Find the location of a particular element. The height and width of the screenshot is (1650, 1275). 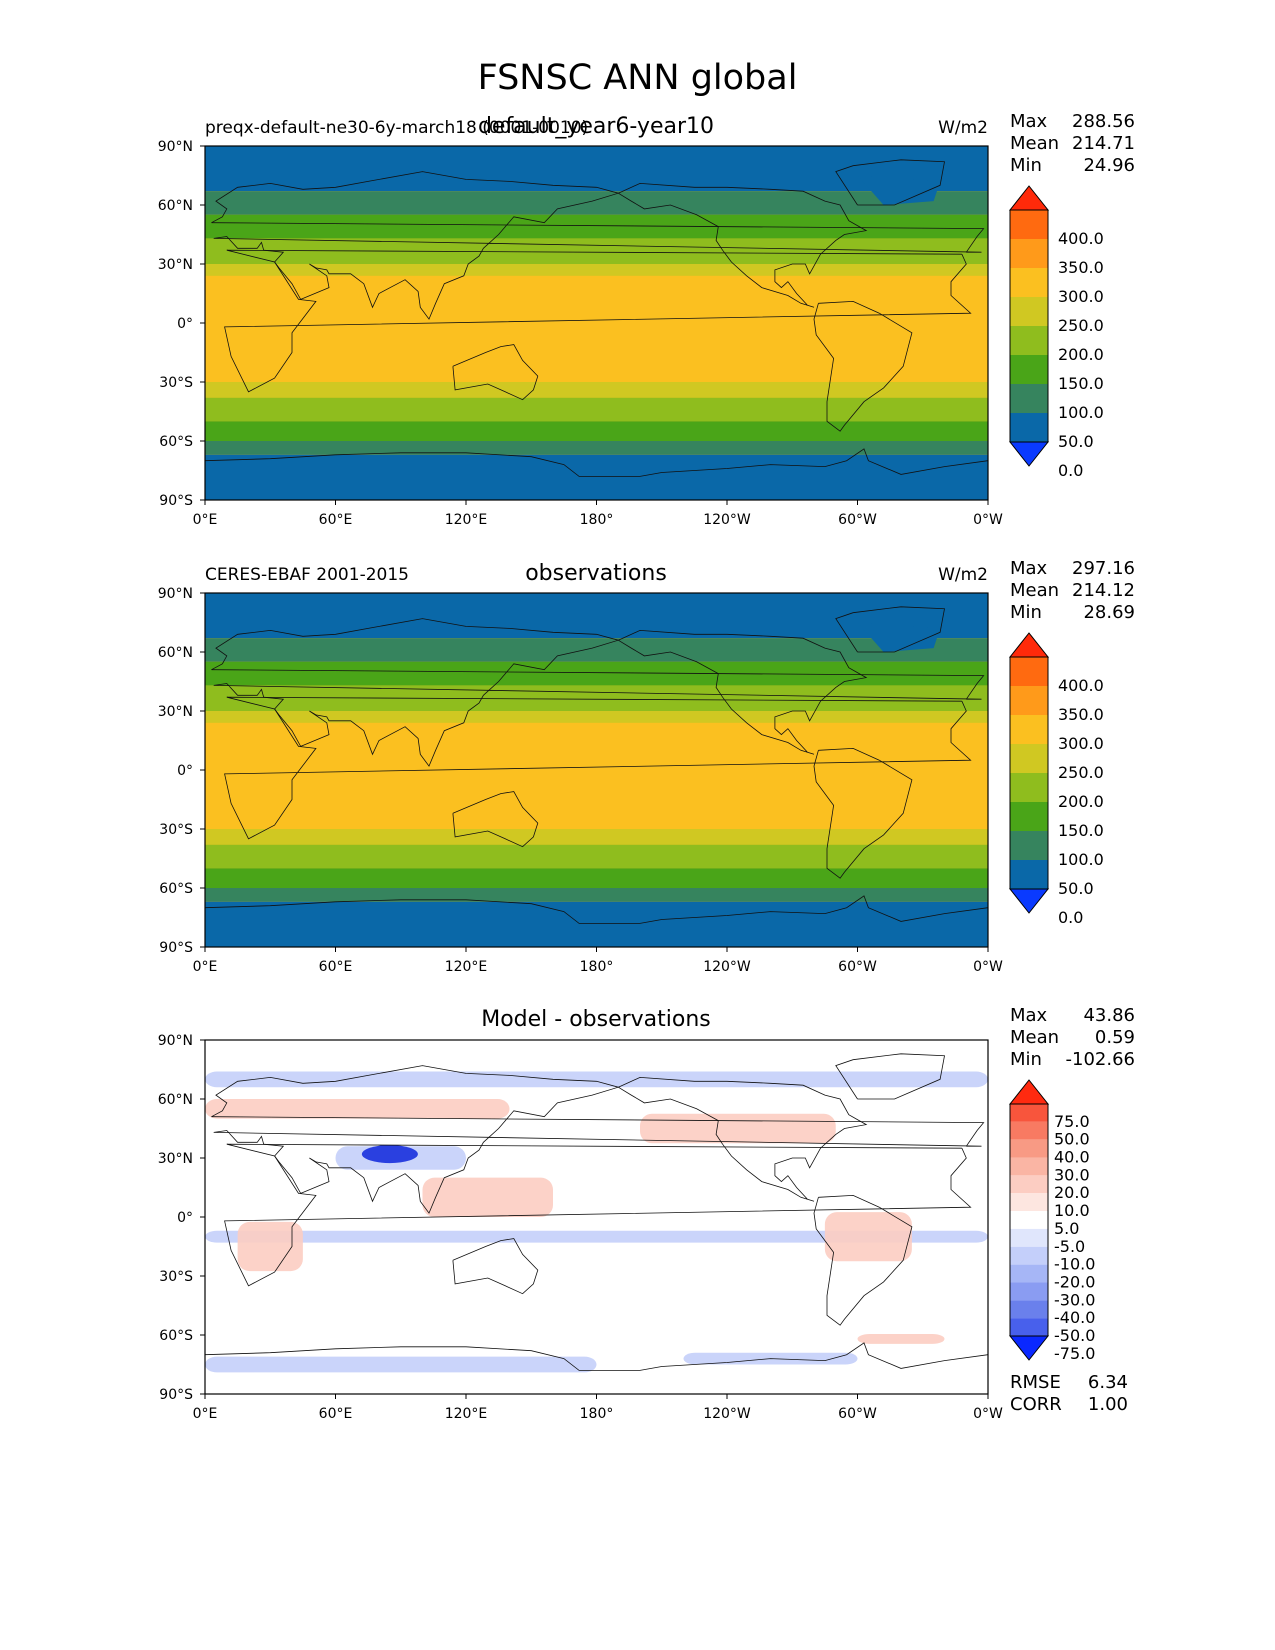

stat-value: 297.16 is located at coordinates (1103, 568).